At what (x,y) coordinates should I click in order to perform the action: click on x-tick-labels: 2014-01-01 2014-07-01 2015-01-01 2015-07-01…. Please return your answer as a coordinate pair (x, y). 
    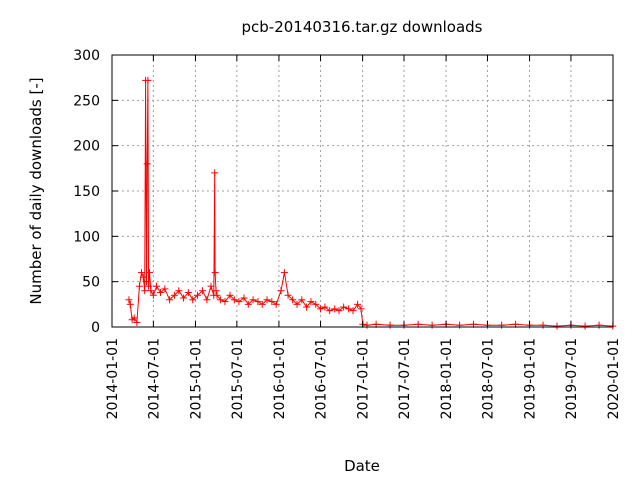
    Looking at the image, I should click on (363, 378).